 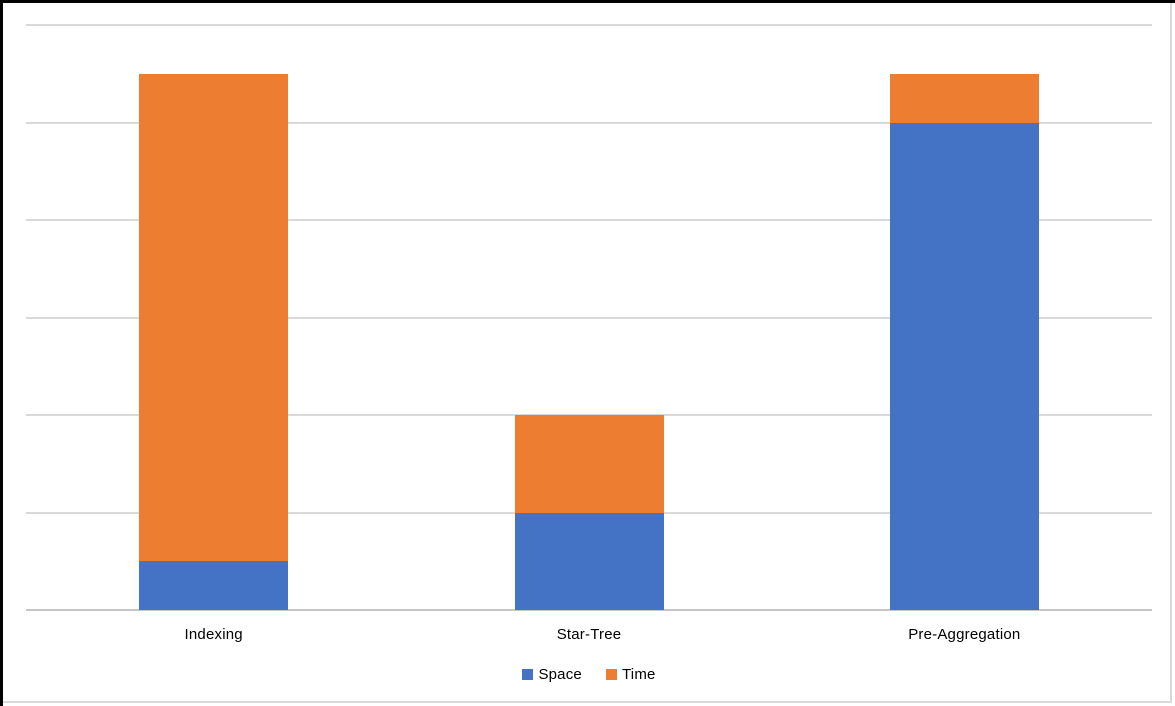 I want to click on legend-item-space: Space, so click(x=552, y=674).